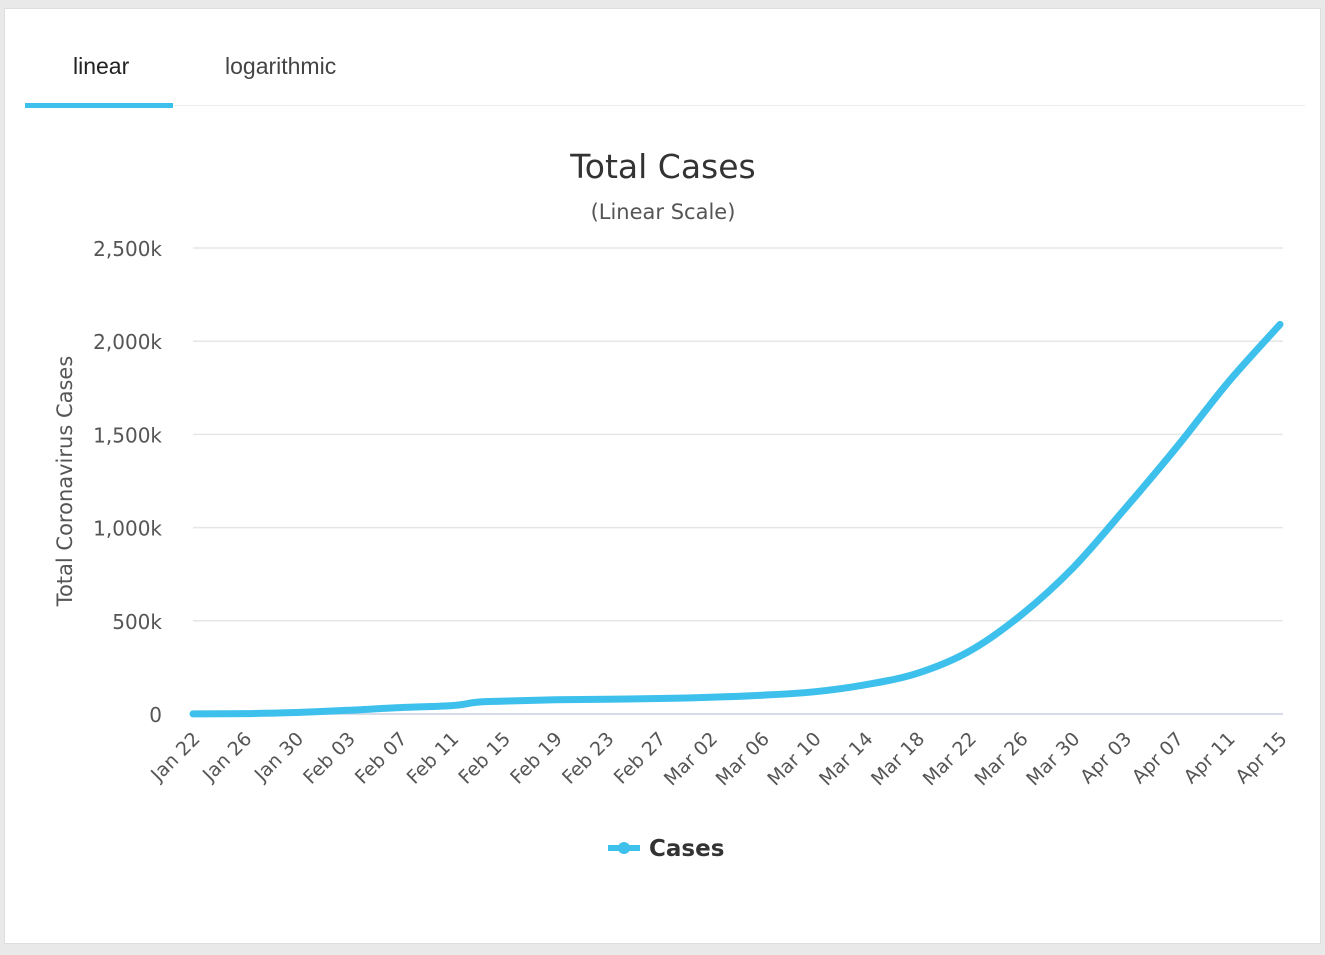  What do you see at coordinates (691, 759) in the screenshot?
I see `x-tick-label: Mar 02` at bounding box center [691, 759].